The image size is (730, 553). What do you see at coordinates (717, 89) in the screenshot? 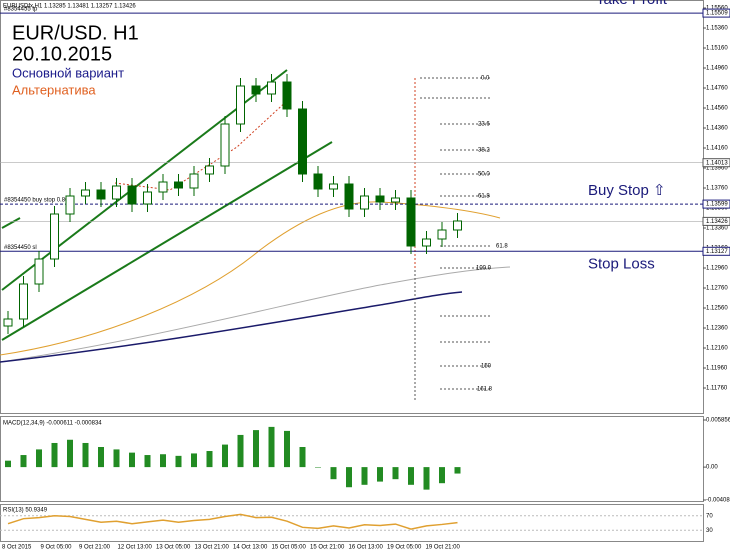
I see `y-tick-label: 1.14760` at bounding box center [717, 89].